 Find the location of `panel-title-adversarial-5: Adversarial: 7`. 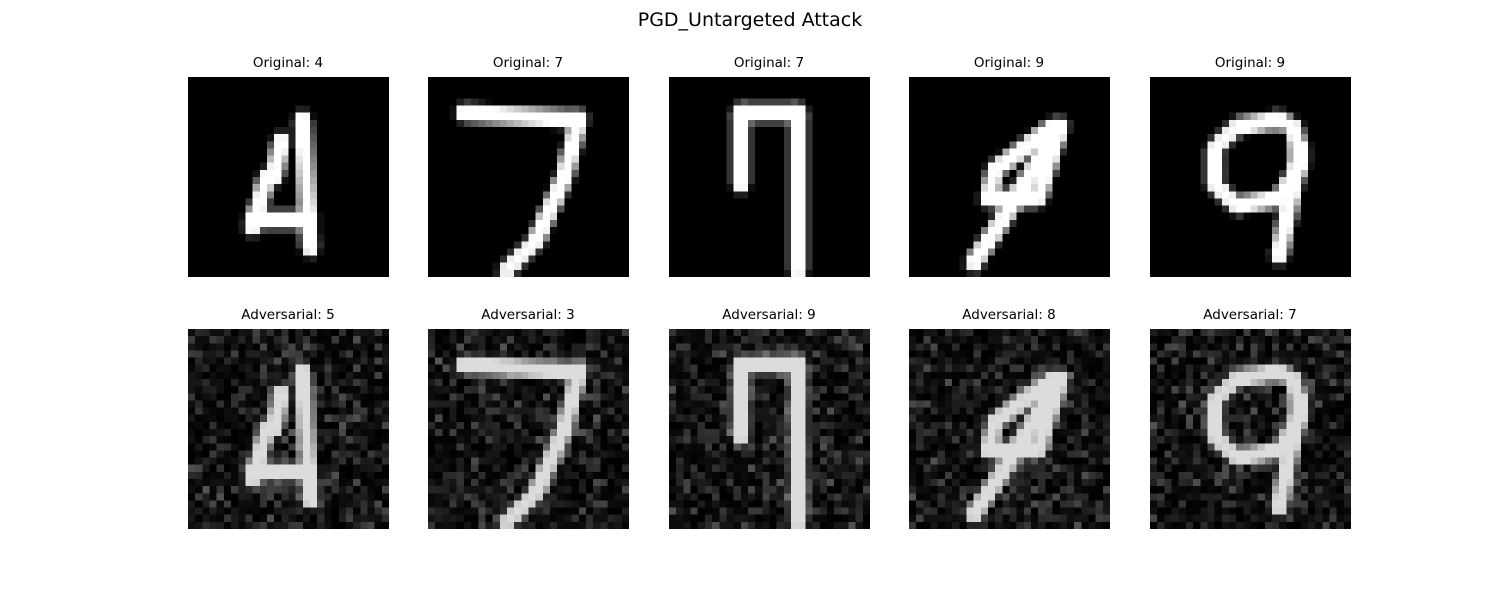

panel-title-adversarial-5: Adversarial: 7 is located at coordinates (1250, 315).